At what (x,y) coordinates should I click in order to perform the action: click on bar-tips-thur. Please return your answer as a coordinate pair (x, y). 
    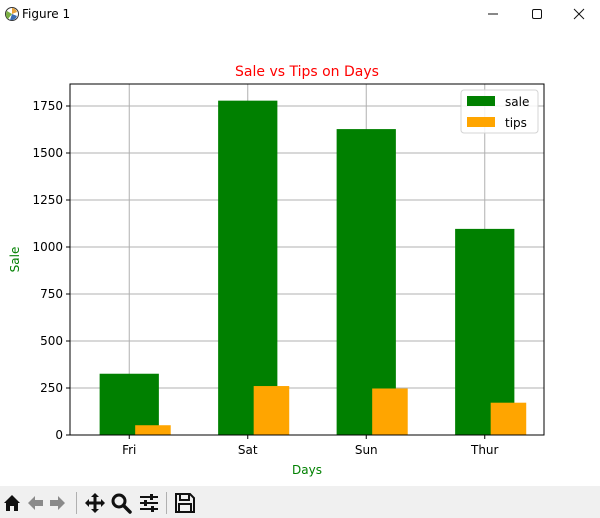
    Looking at the image, I should click on (508, 418).